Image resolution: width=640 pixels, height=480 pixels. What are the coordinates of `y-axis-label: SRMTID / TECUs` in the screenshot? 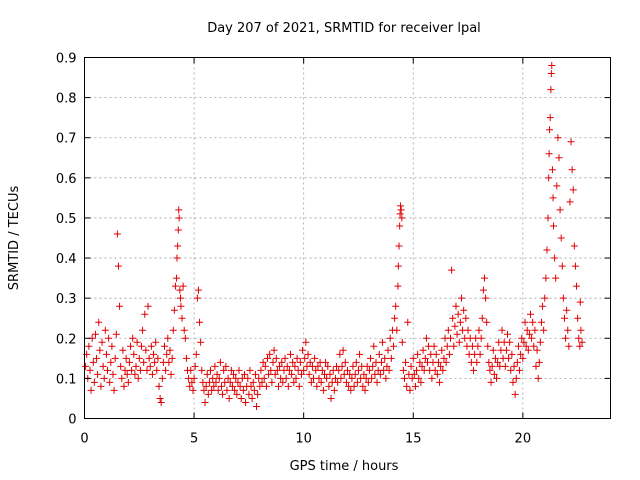 It's located at (14, 238).